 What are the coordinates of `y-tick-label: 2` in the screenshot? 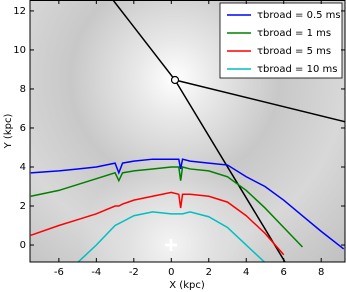 It's located at (23, 206).